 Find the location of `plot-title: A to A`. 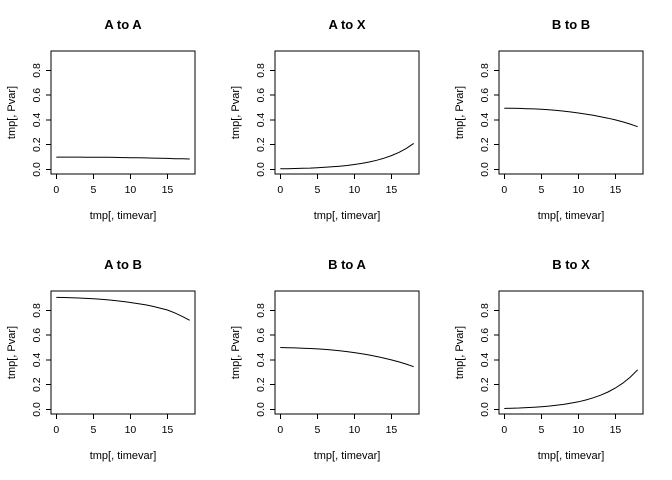

plot-title: A to A is located at coordinates (123, 24).